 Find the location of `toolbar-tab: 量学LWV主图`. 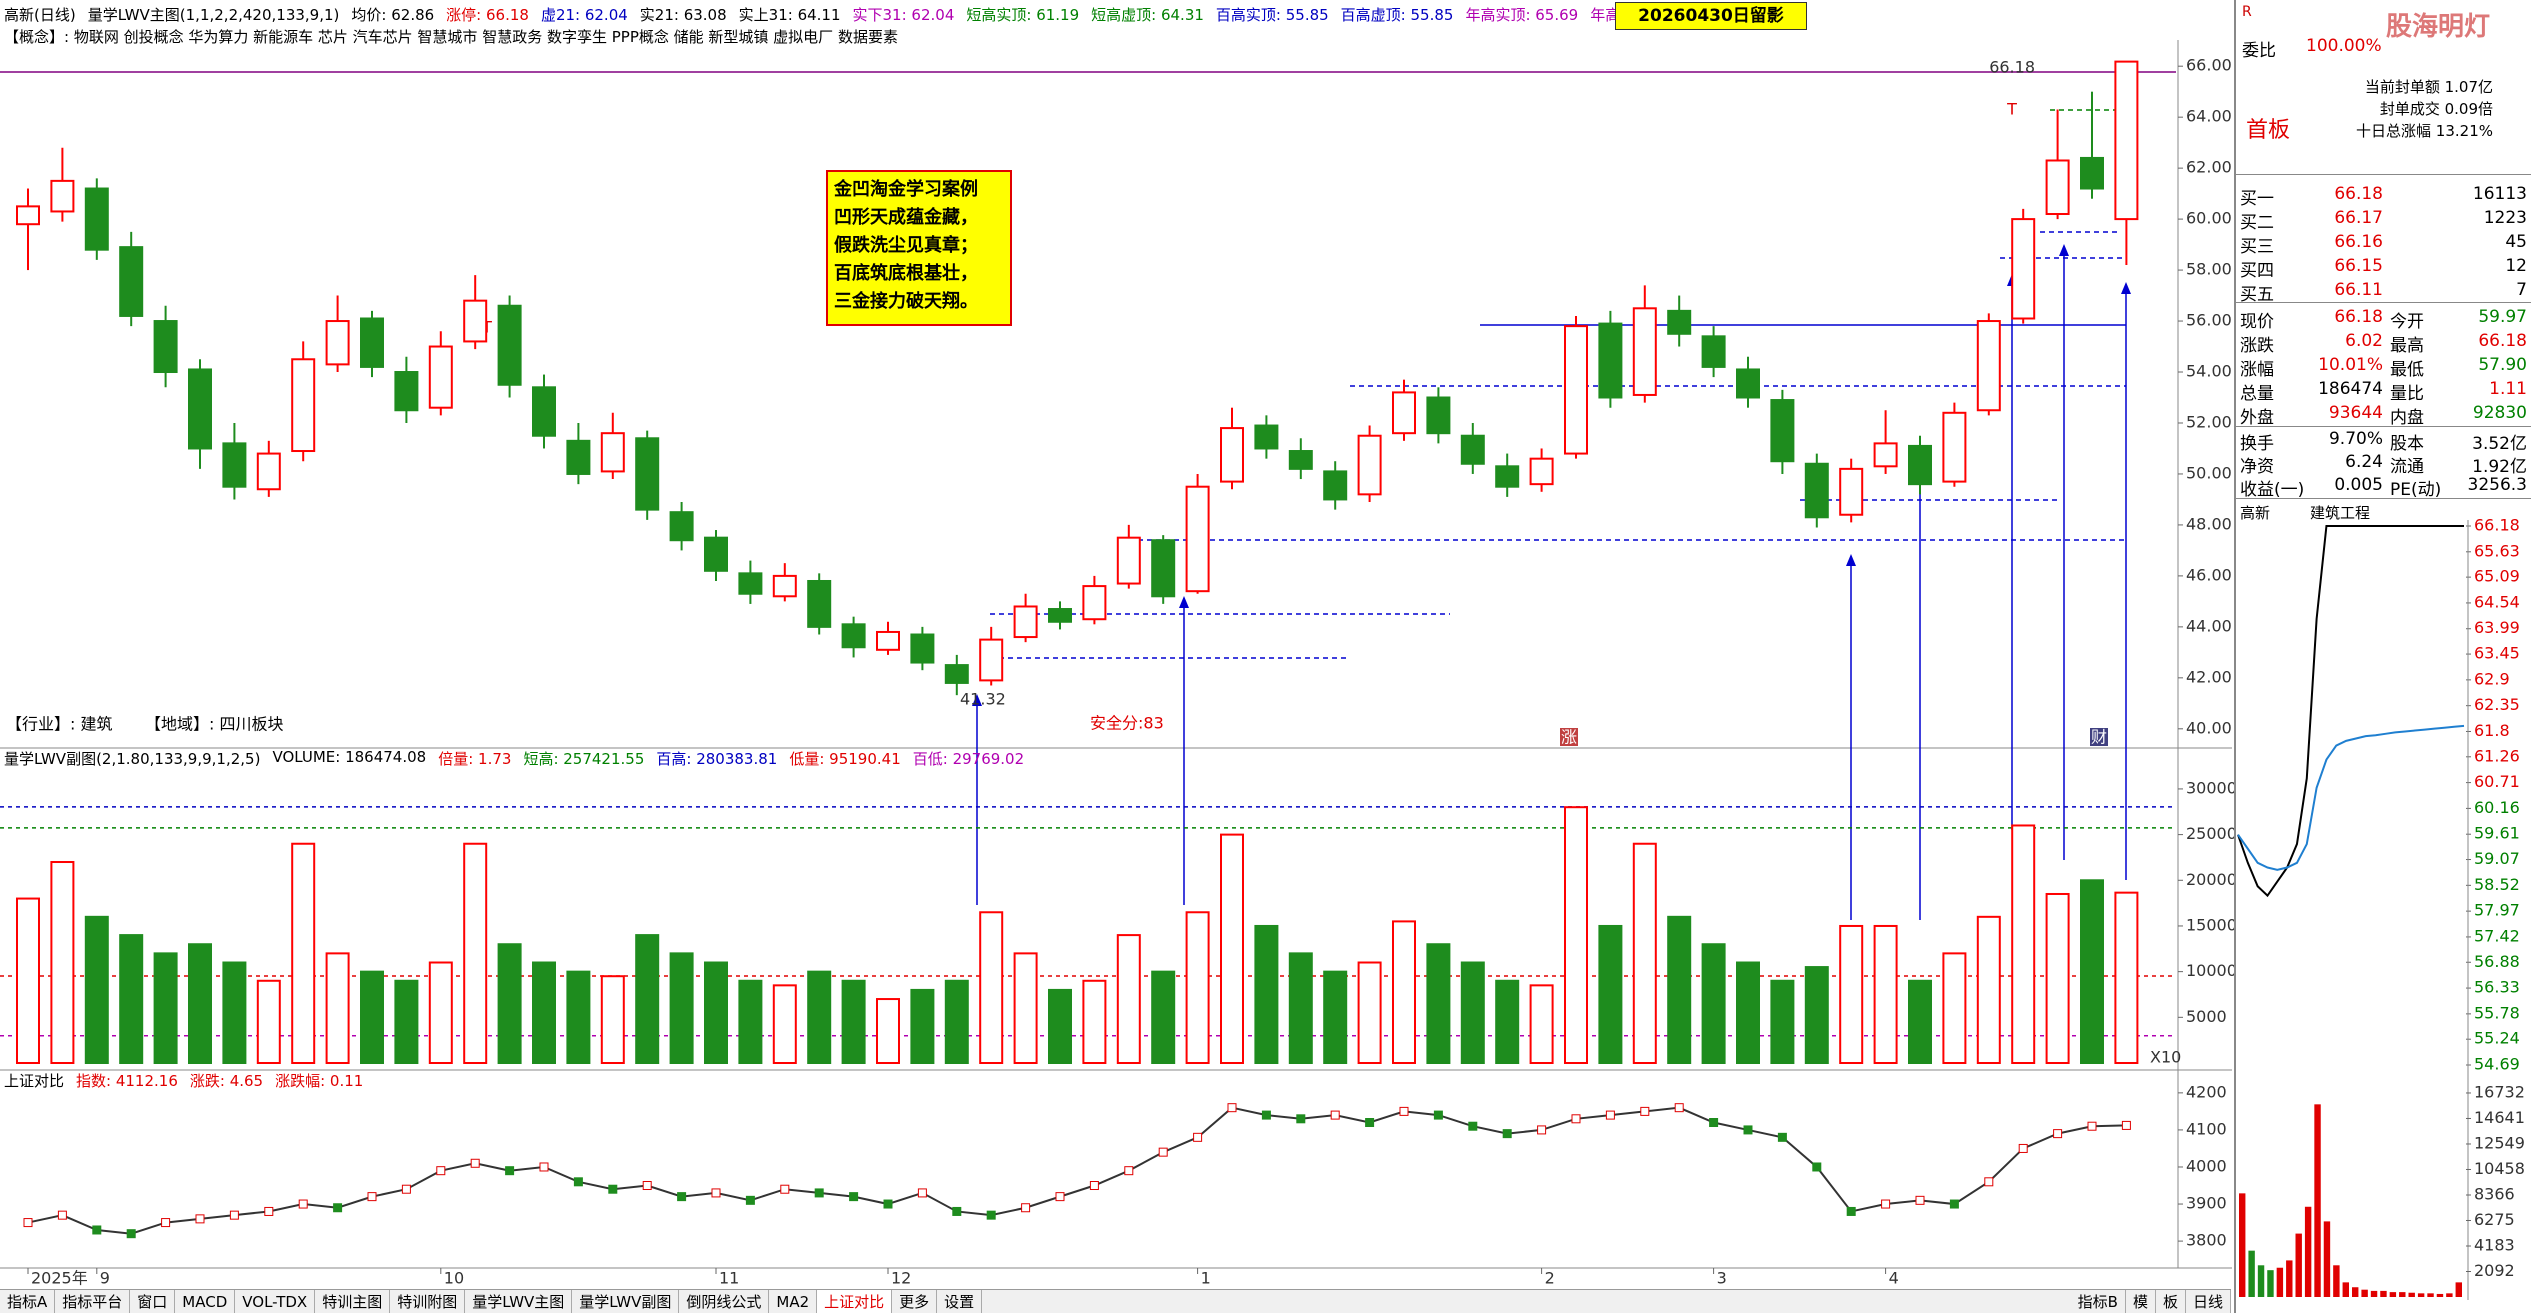

toolbar-tab: 量学LWV主图 is located at coordinates (519, 1301).